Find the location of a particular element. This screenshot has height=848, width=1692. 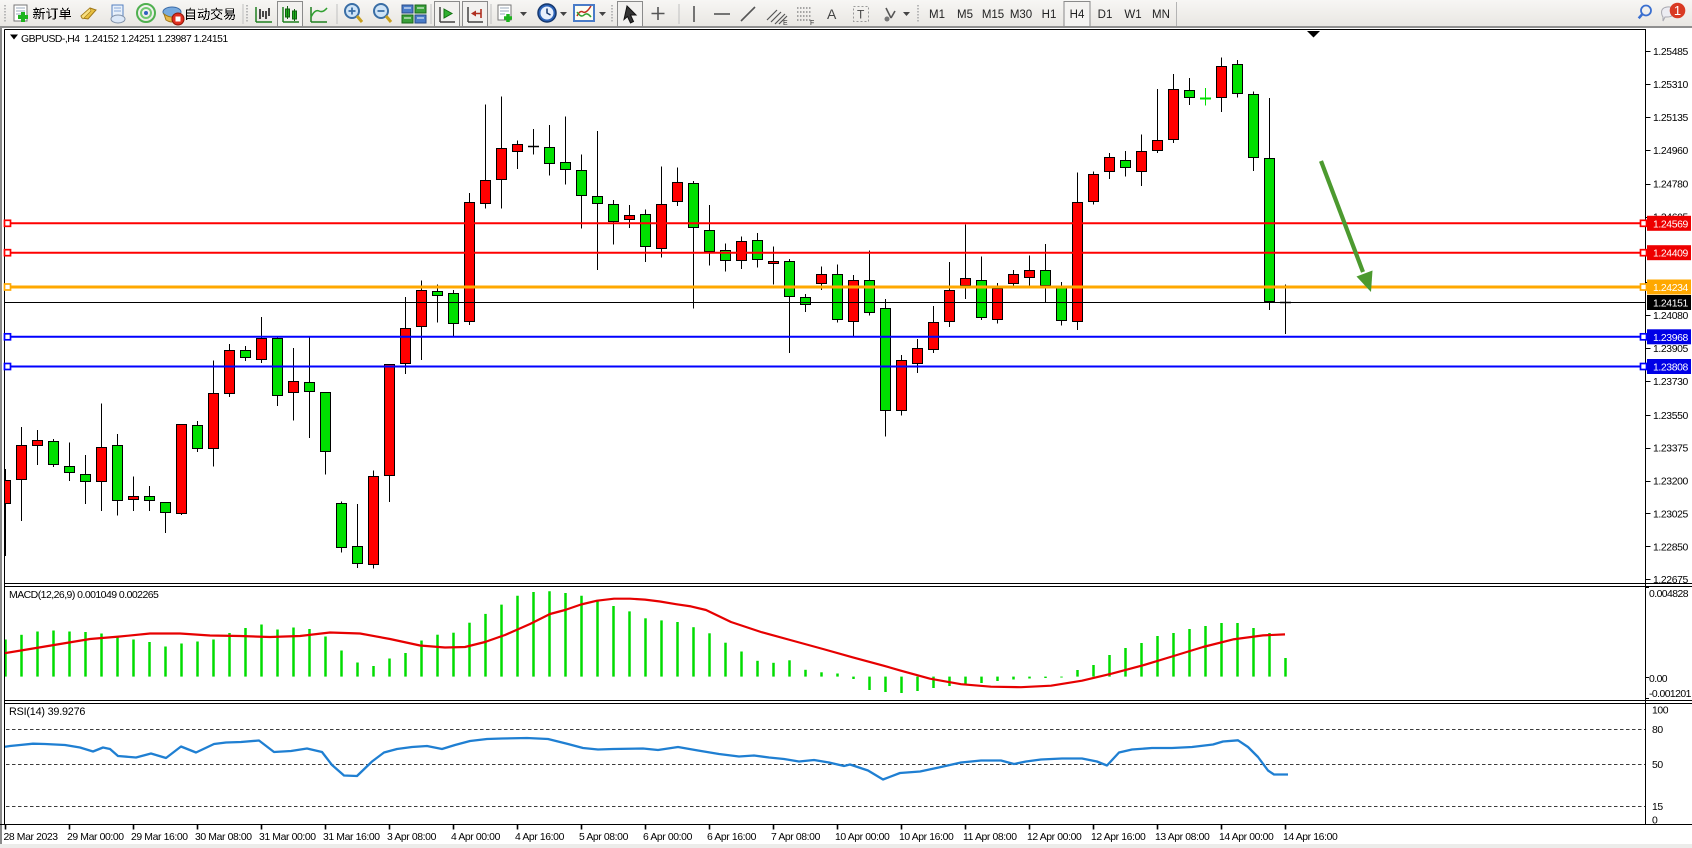

svg-text: H4 is located at coordinates (1077, 15).